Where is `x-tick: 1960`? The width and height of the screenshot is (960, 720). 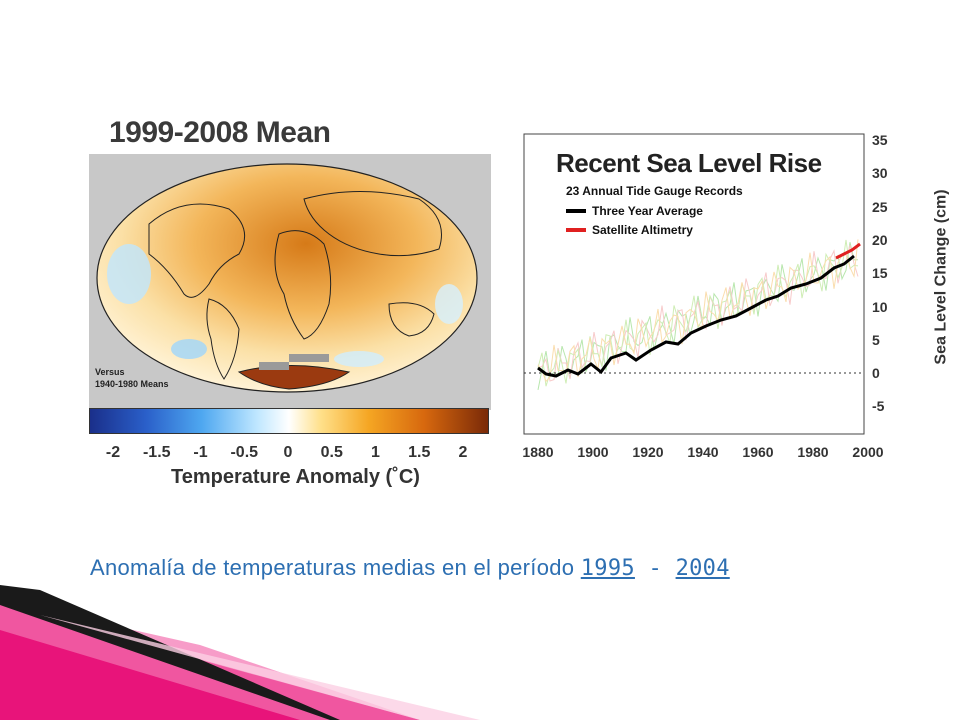 x-tick: 1960 is located at coordinates (758, 452).